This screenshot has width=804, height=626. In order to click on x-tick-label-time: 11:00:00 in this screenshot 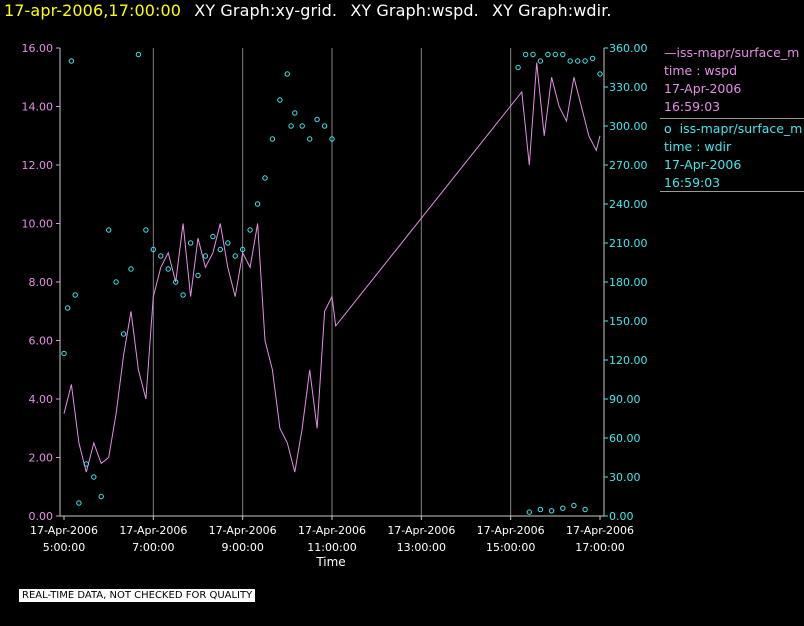, I will do `click(331, 547)`.